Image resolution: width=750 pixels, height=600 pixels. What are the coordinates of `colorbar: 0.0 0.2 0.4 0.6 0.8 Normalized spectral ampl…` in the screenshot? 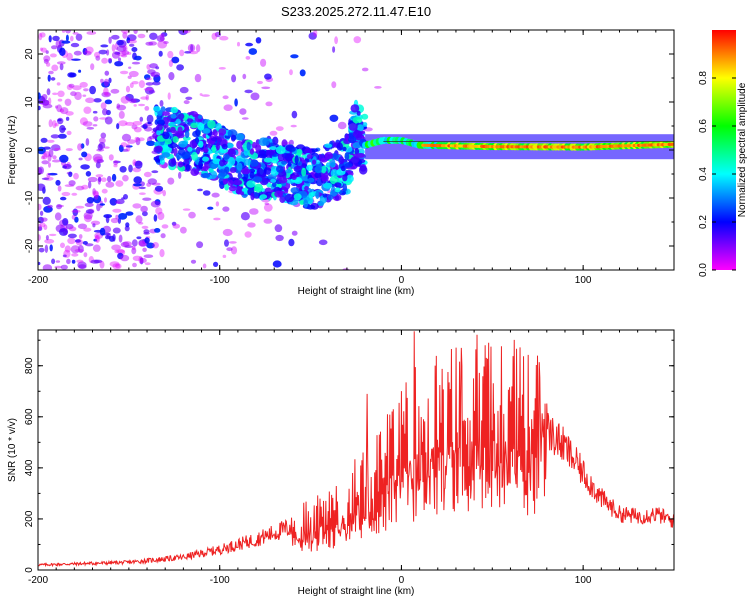 It's located at (723, 153).